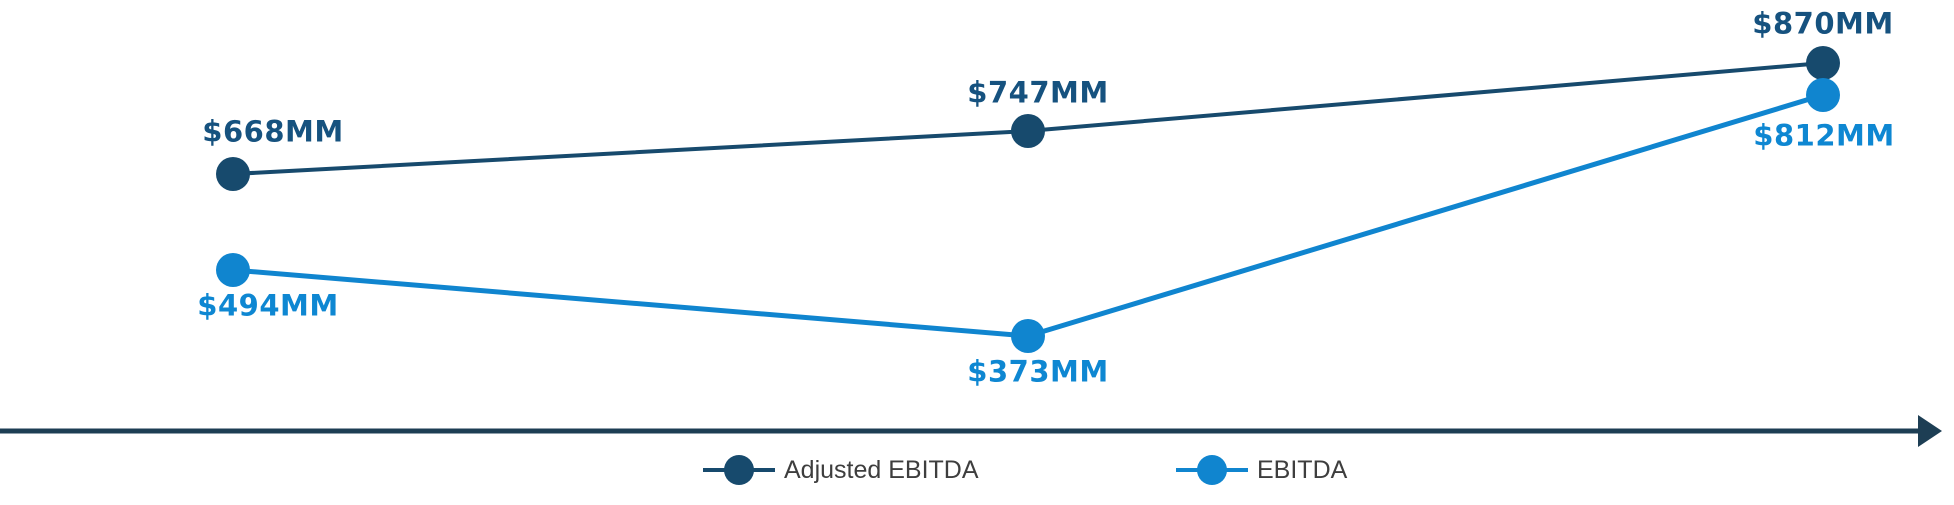  I want to click on value-label-adjusted-ebitda-1: $747MM, so click(1038, 92).